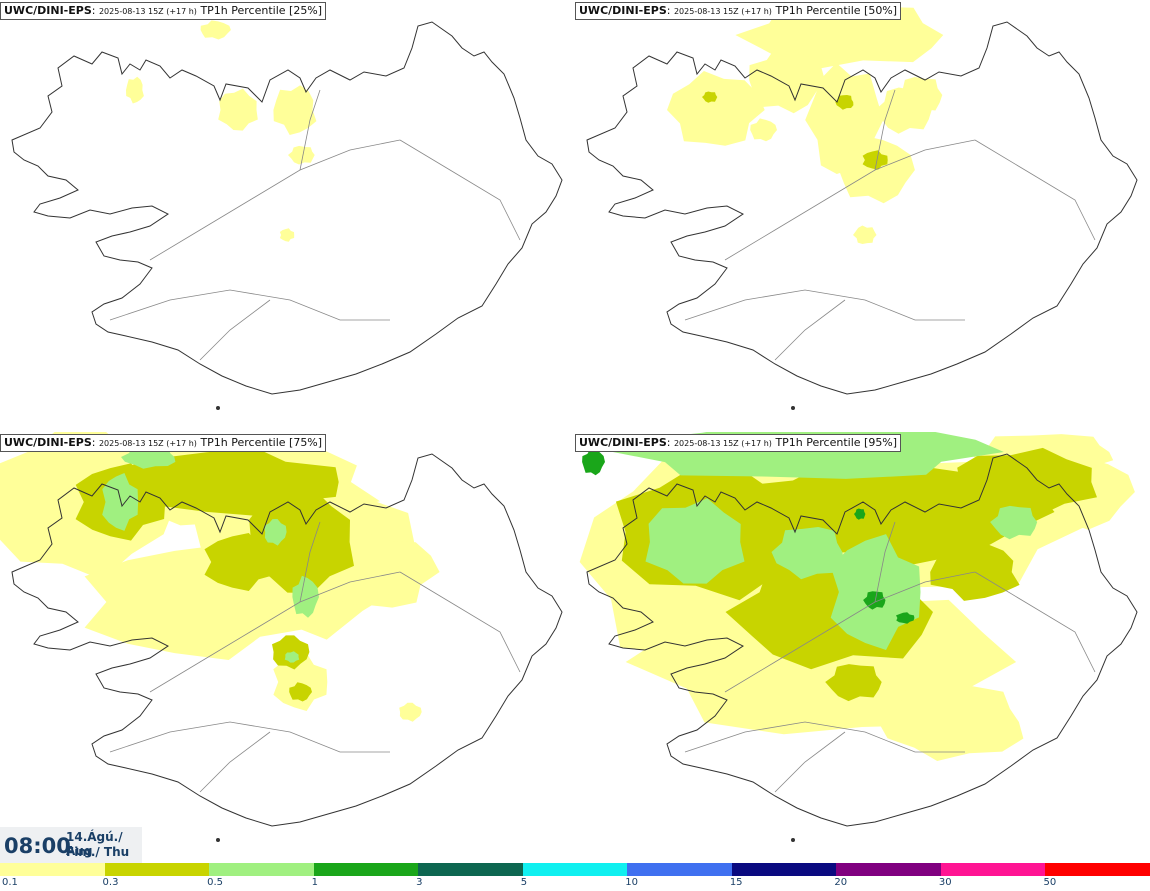 Image resolution: width=1150 pixels, height=891 pixels. I want to click on valid-clock: 08:00, so click(37, 846).